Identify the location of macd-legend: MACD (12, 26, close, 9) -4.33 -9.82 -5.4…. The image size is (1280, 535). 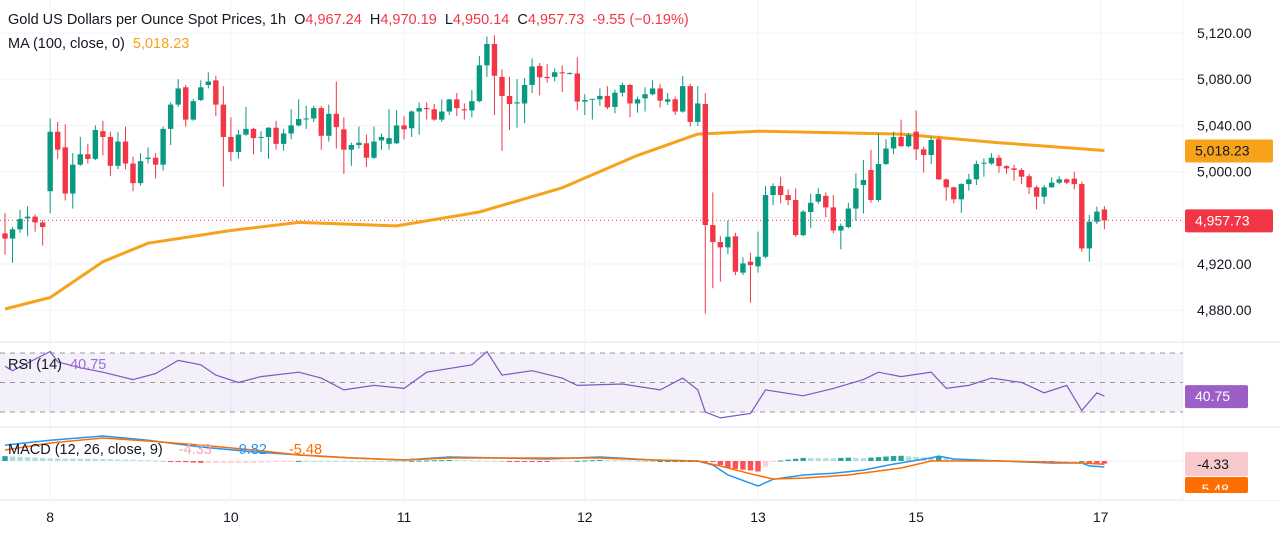
(167, 450).